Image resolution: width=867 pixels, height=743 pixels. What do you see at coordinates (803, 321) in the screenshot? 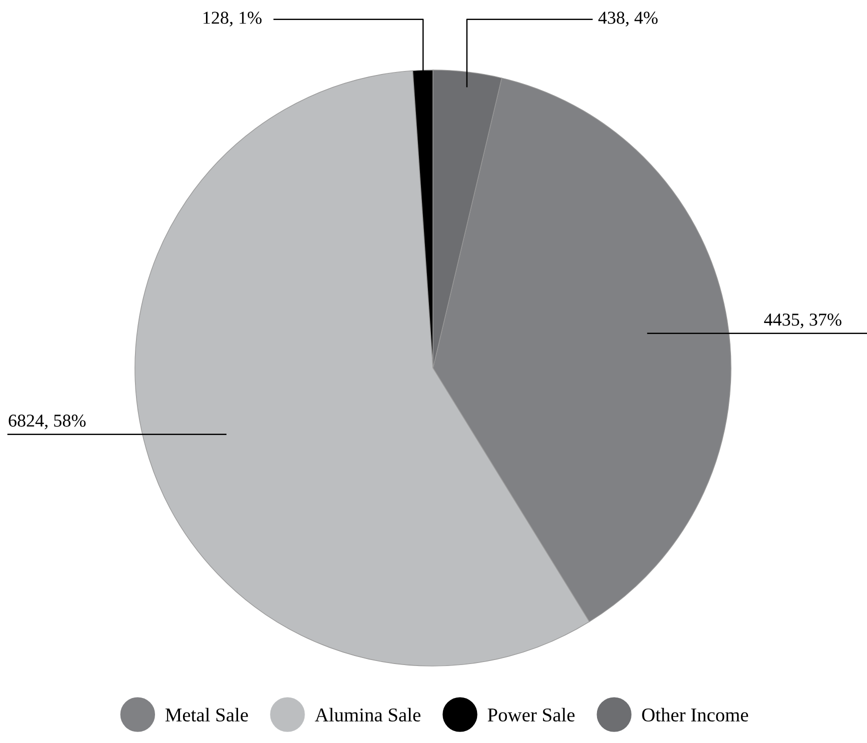
I see `data-label: 4435, 37%` at bounding box center [803, 321].